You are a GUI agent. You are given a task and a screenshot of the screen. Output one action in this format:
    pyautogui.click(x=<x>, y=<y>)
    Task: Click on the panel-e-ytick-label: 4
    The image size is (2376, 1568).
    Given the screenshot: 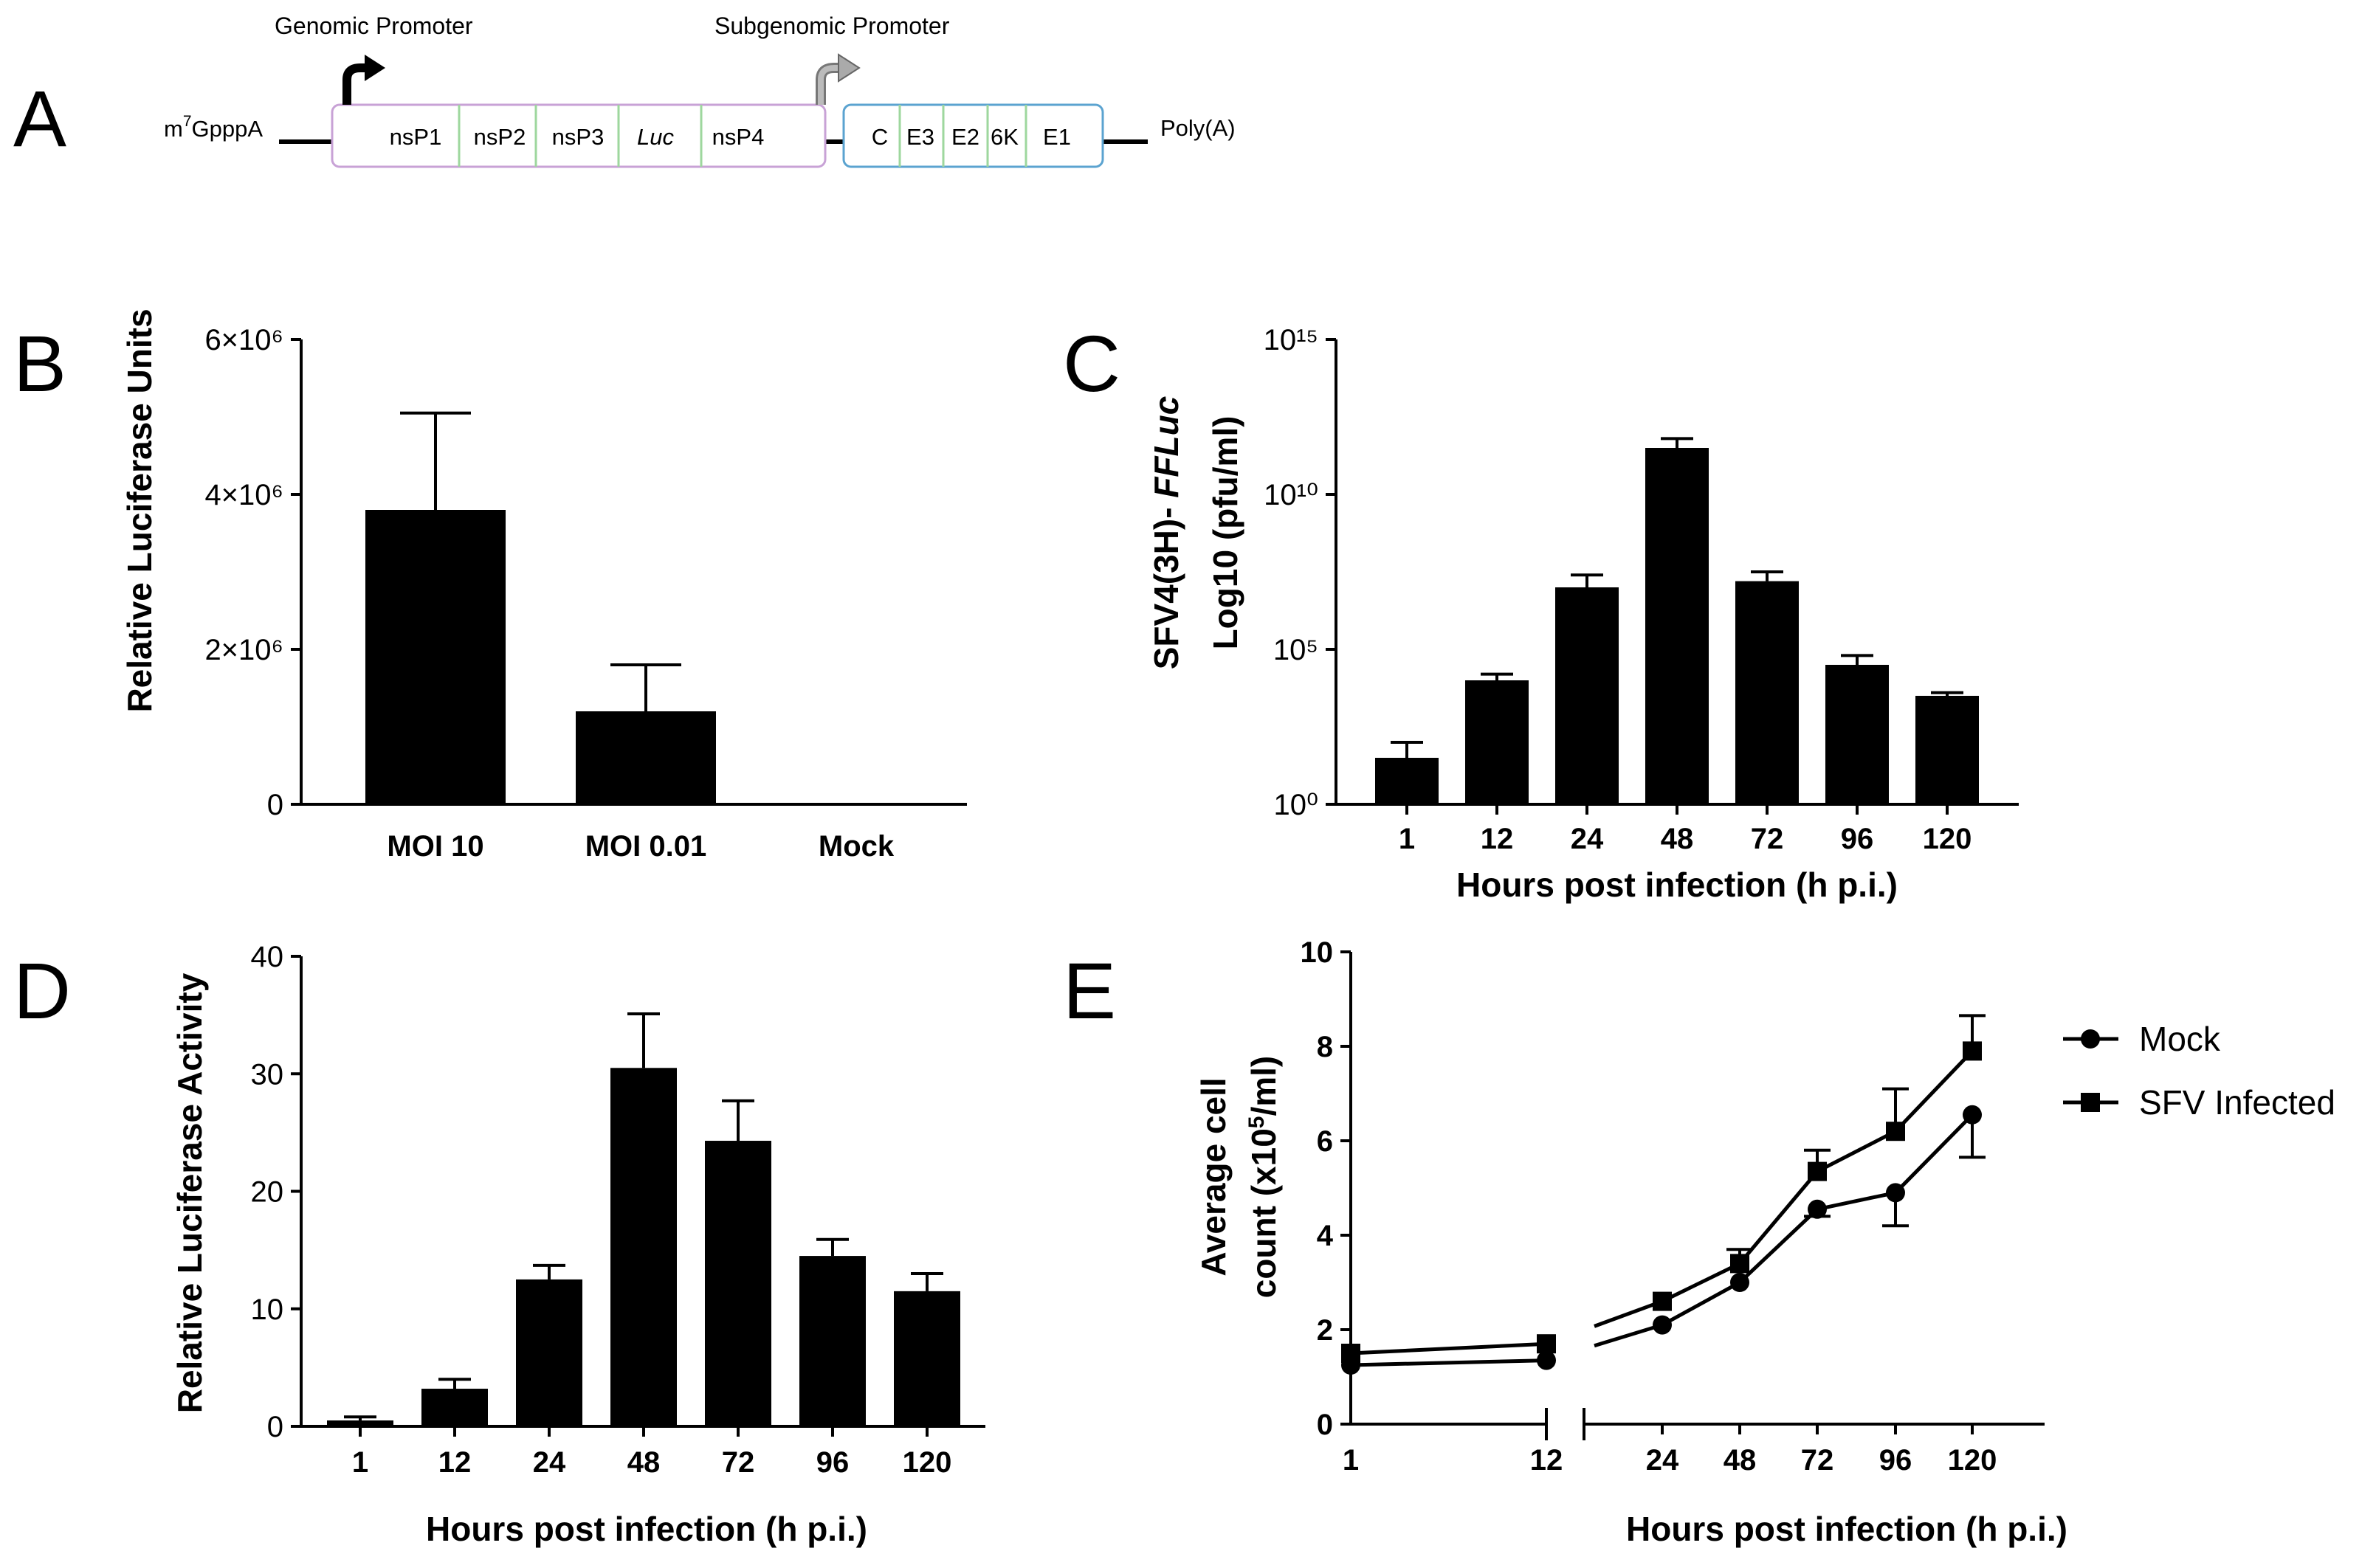 What is the action you would take?
    pyautogui.click(x=1325, y=1236)
    